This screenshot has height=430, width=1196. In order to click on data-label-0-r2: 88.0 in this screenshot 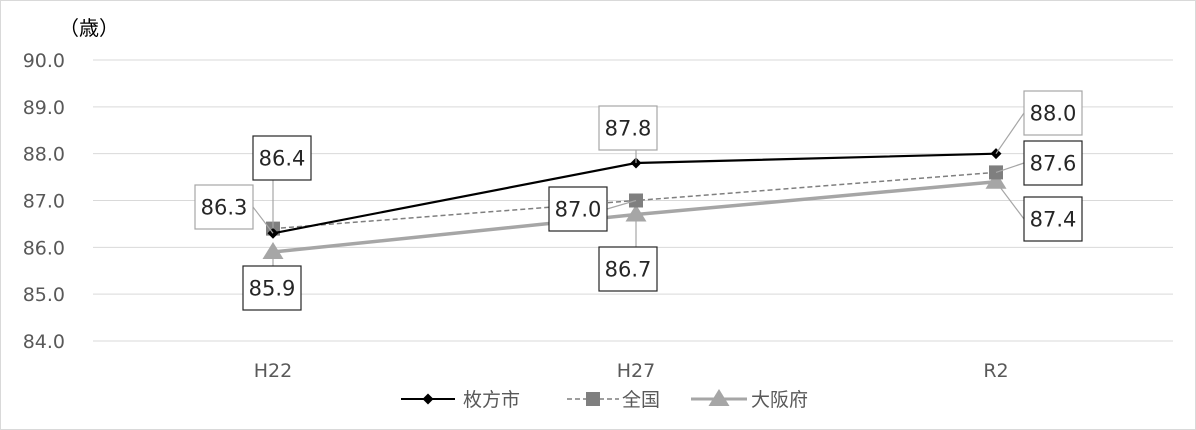, I will do `click(1053, 113)`.